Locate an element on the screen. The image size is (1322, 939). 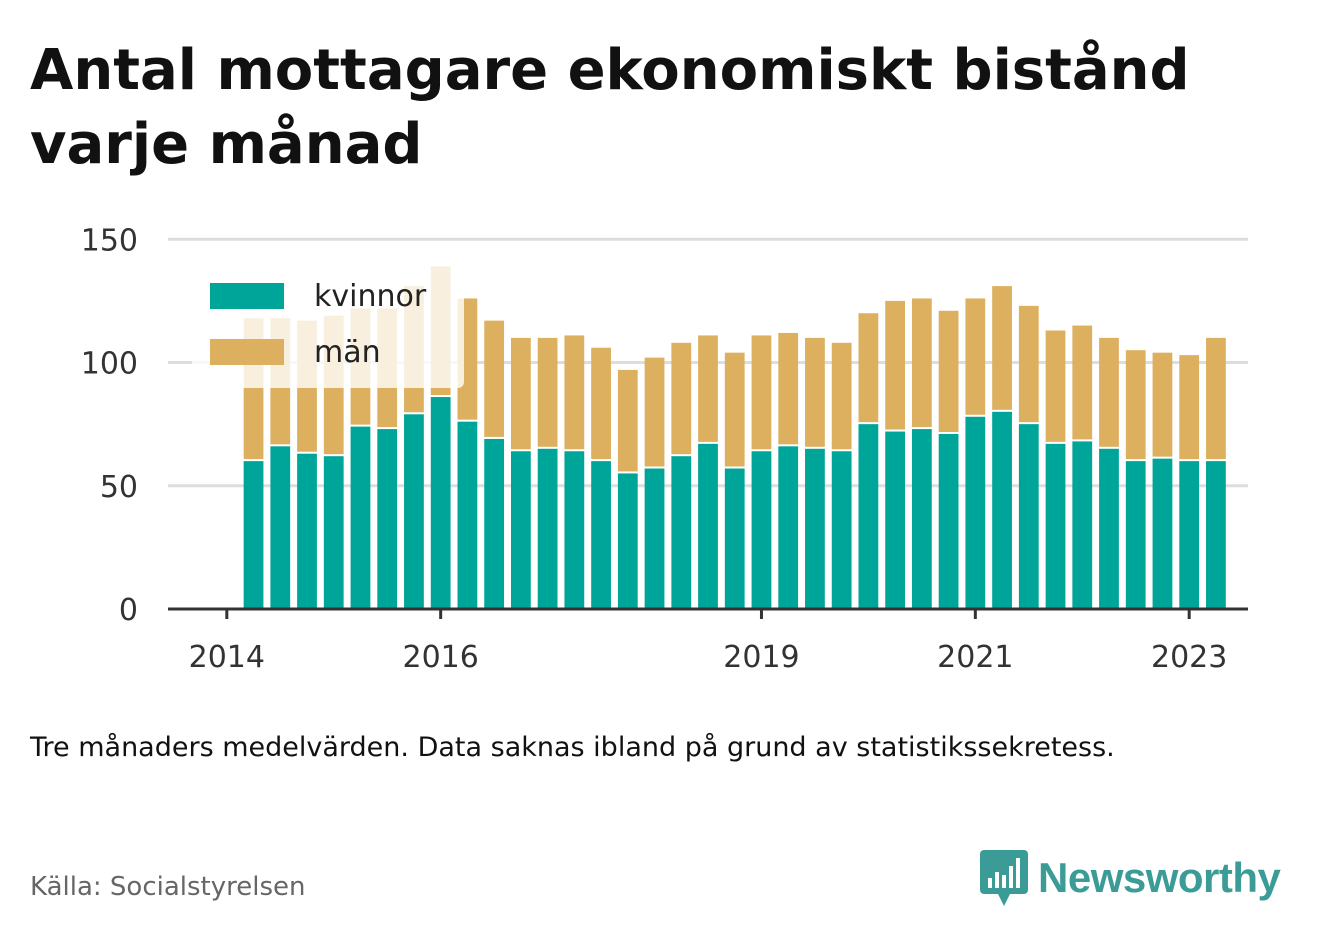
source-label: Källa: Socialstyrelsen is located at coordinates (168, 887).